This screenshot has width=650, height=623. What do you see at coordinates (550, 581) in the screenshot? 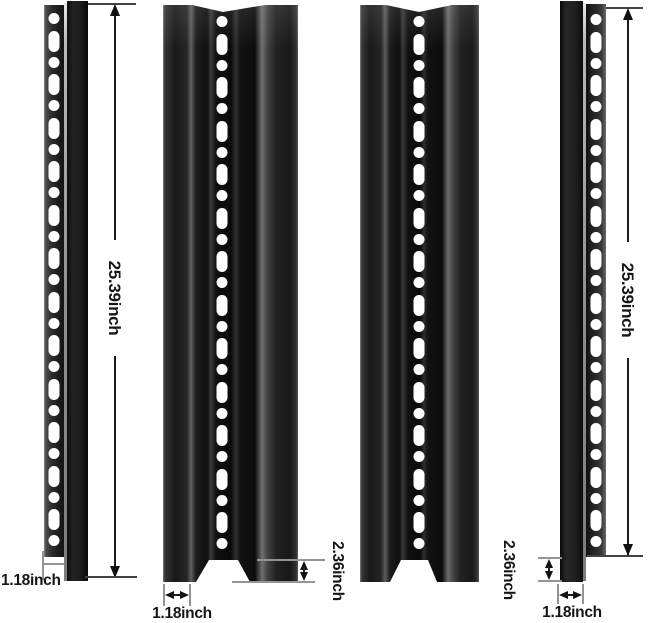
I see `right-rail-depth-tick-bottom` at bounding box center [550, 581].